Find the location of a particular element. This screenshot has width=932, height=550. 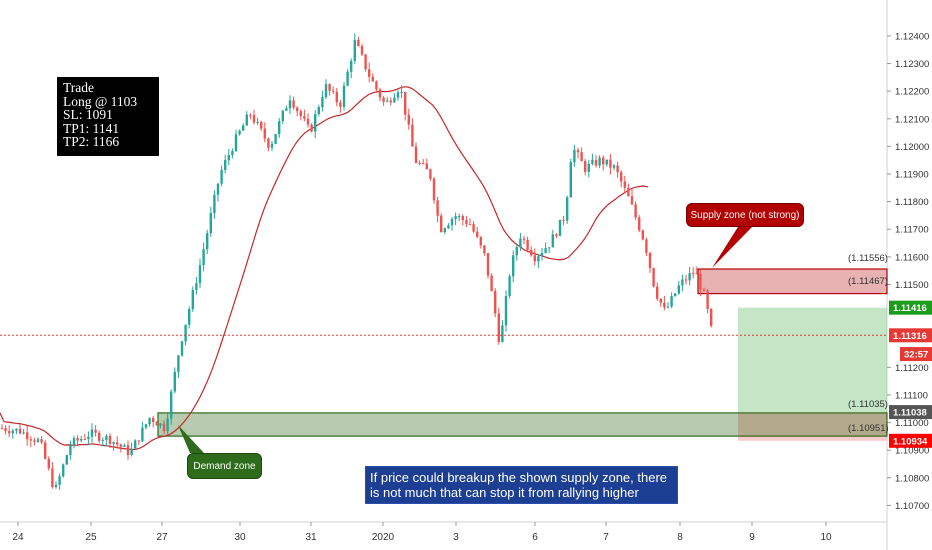

y-tick-label: 1.11500 is located at coordinates (912, 285).